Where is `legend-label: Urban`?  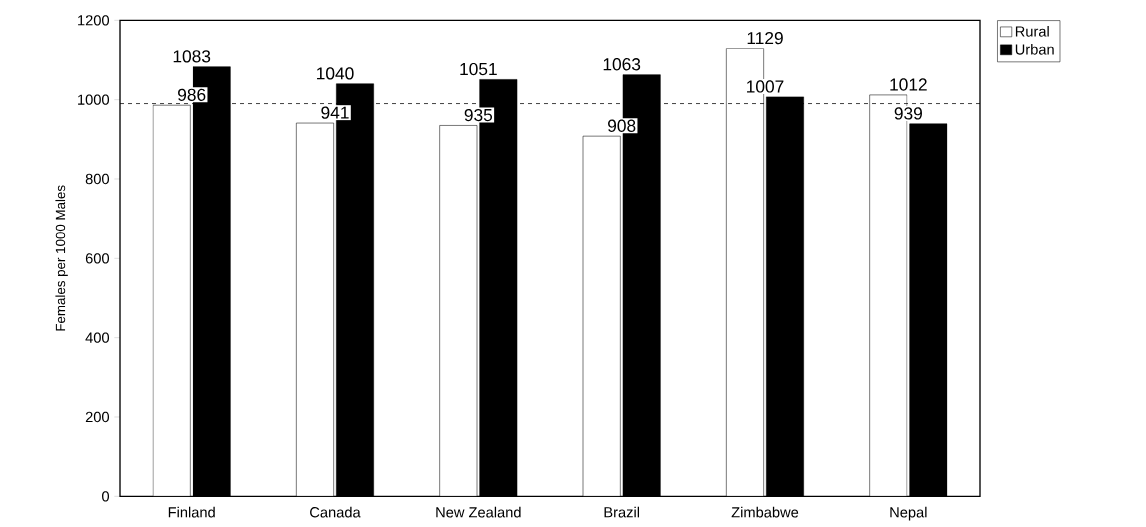 legend-label: Urban is located at coordinates (1034, 49).